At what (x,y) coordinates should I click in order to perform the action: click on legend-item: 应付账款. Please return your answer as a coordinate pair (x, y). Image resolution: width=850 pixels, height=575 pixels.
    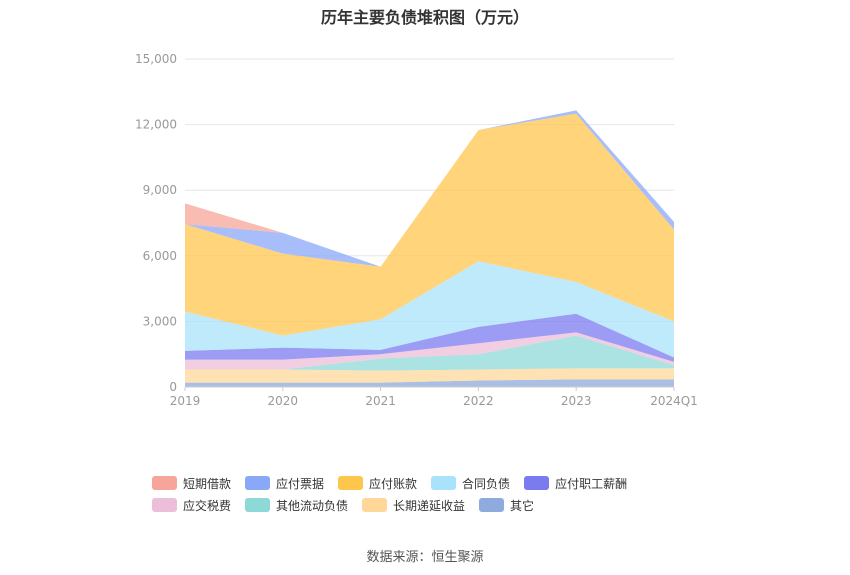
    Looking at the image, I should click on (377, 483).